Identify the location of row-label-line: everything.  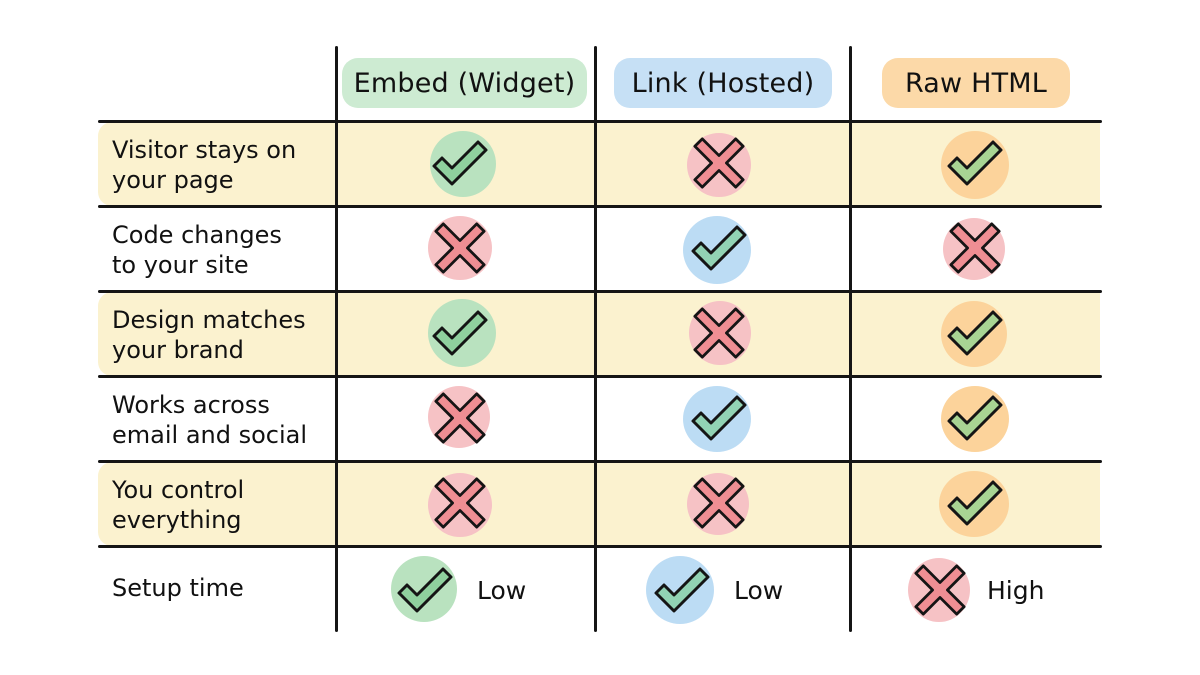
(177, 520).